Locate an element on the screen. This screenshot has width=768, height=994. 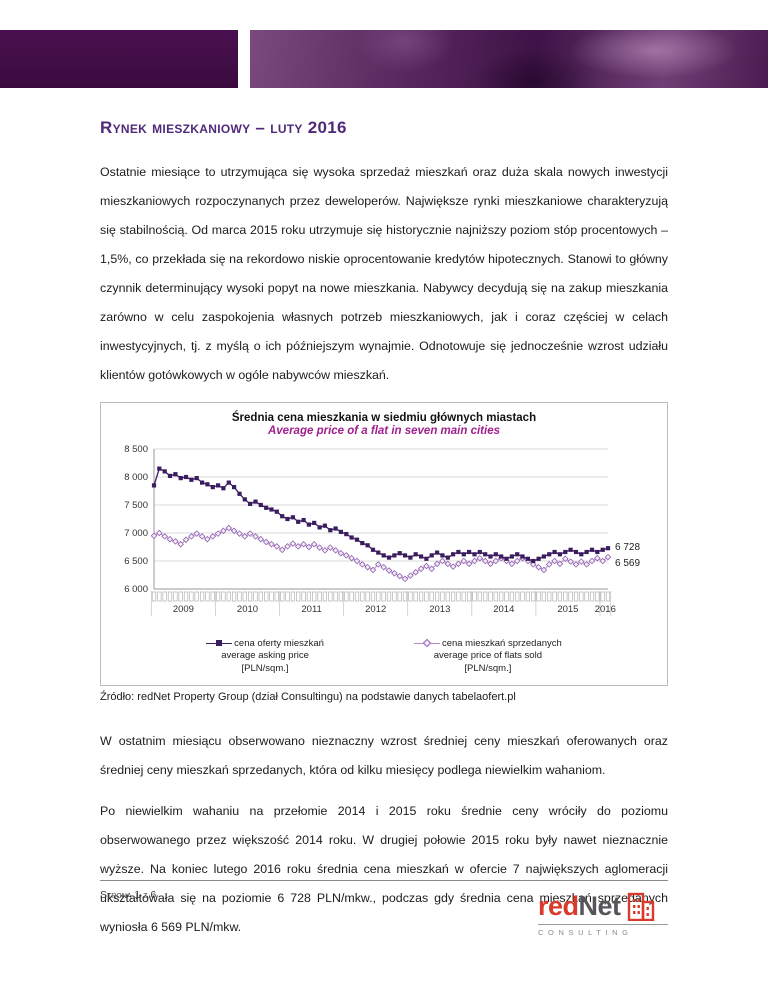
svg-text: 8 000 is located at coordinates (136, 477).